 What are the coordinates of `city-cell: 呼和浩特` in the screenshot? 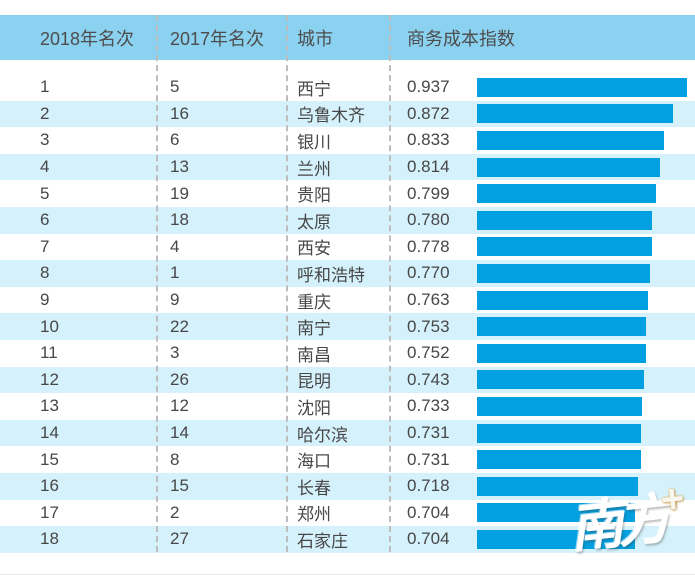 It's located at (331, 275).